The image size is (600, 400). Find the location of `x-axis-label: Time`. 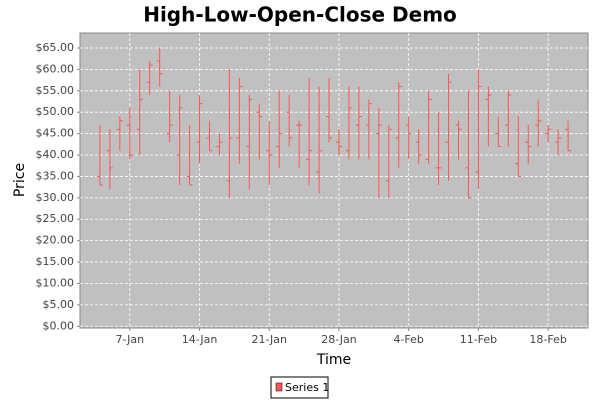

x-axis-label: Time is located at coordinates (333, 360).